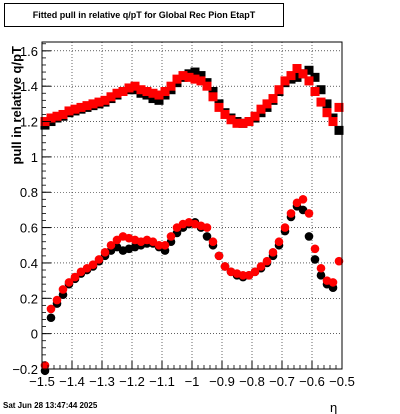 The image size is (400, 414). I want to click on y-tick-label: 0.6, so click(29, 228).